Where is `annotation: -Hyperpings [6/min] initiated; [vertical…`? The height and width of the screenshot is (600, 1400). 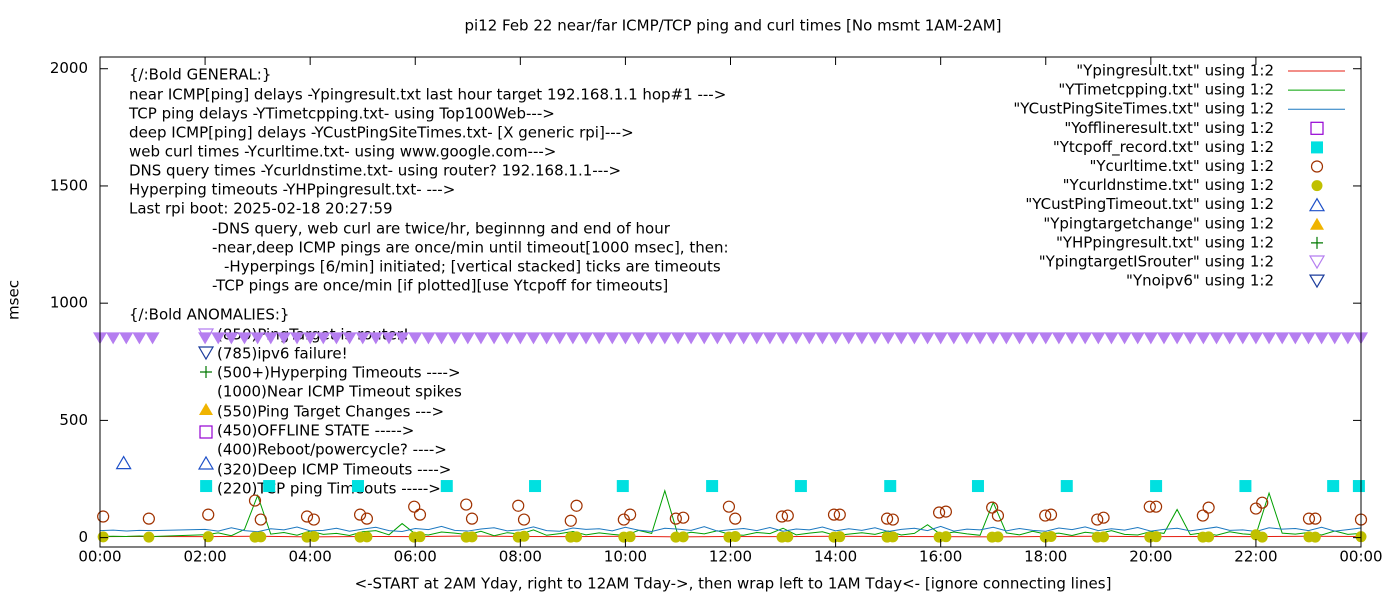 annotation: -Hyperpings [6/min] initiated; [vertical… is located at coordinates (472, 267).